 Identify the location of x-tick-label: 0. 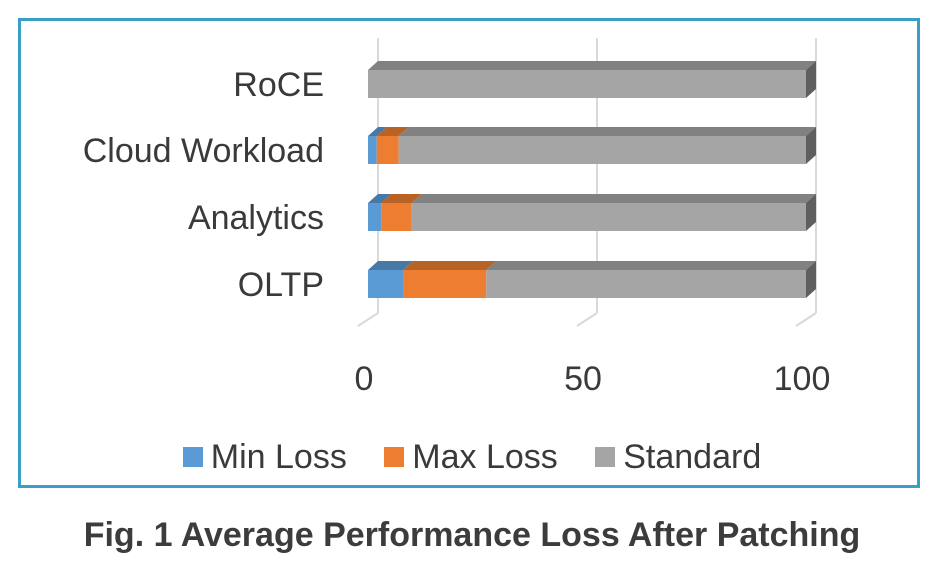
(364, 379).